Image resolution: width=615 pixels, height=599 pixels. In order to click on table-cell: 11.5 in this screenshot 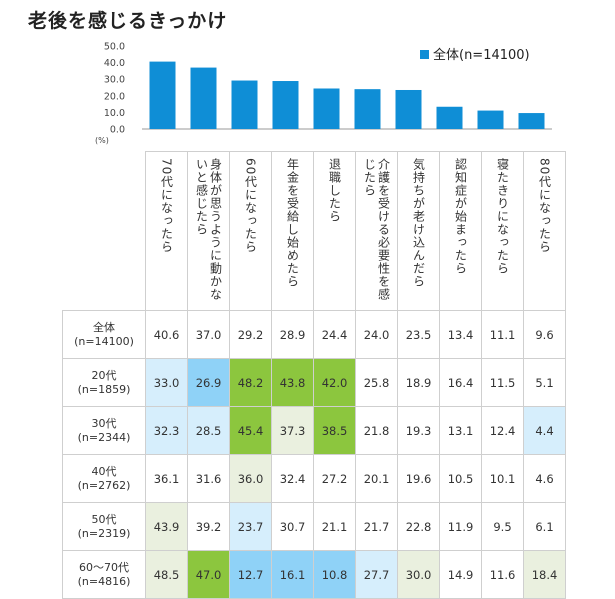, I will do `click(502, 382)`.